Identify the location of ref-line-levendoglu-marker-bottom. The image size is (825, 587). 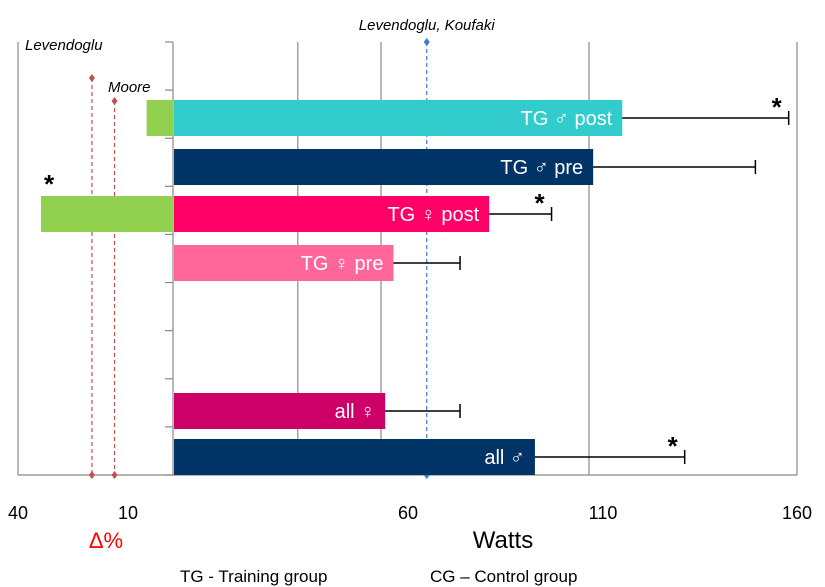
(91, 475).